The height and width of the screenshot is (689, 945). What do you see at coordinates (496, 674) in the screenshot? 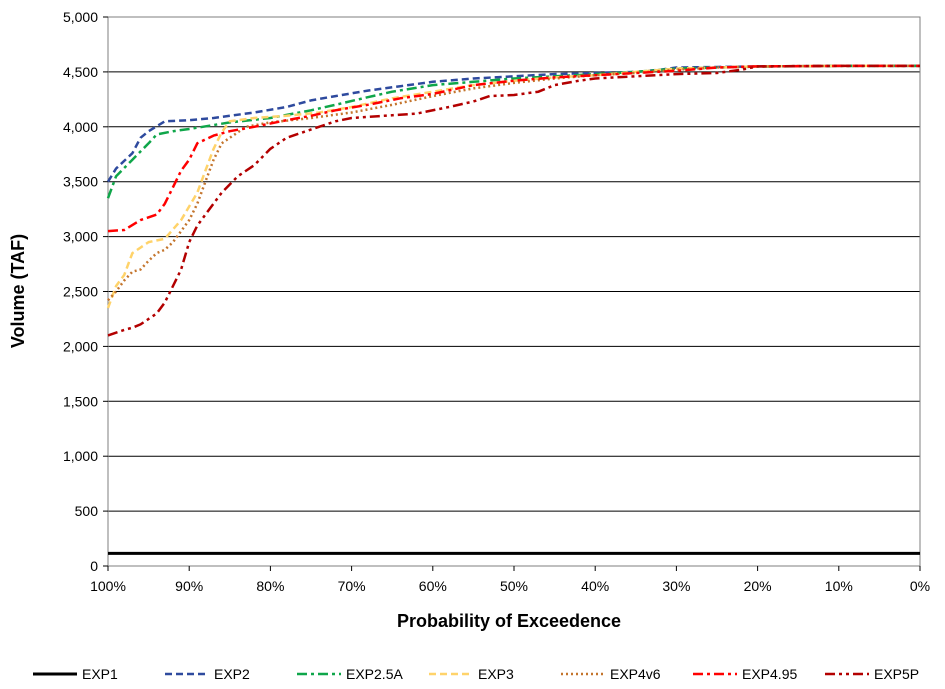
I see `legend-label: EXP3` at bounding box center [496, 674].